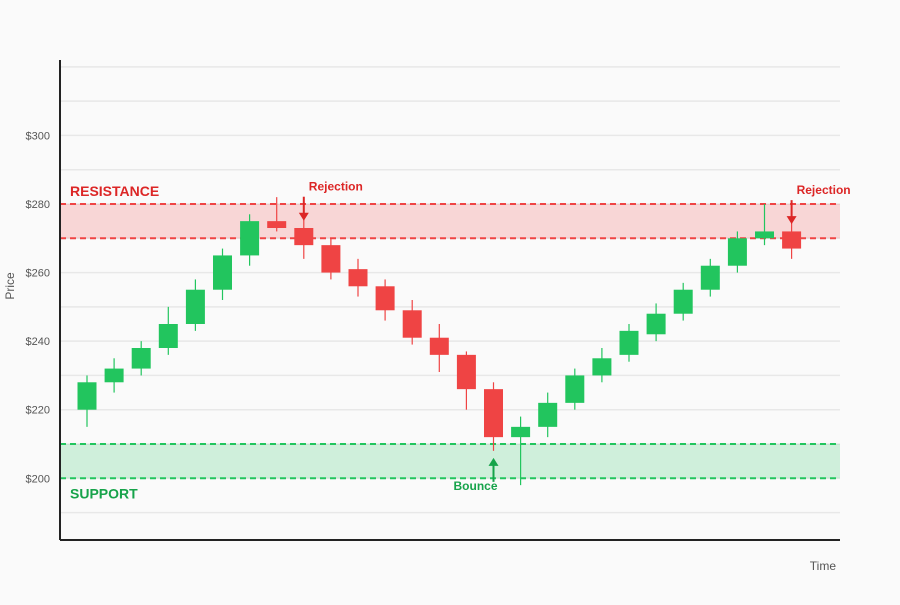 This screenshot has height=605, width=900. What do you see at coordinates (38, 274) in the screenshot?
I see `y-tick-label: $260` at bounding box center [38, 274].